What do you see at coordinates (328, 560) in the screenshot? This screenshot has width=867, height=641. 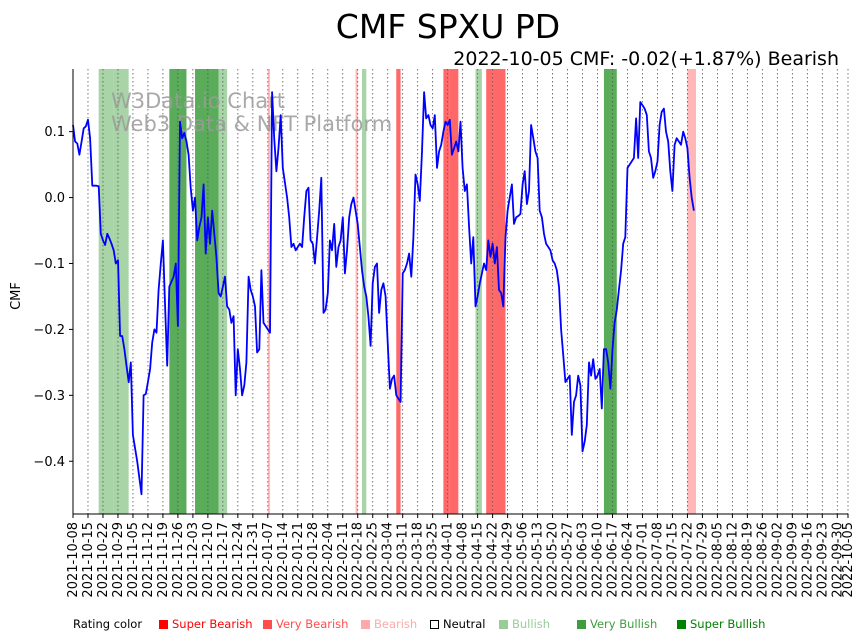 I see `x-tick-label: 2022-02-04` at bounding box center [328, 560].